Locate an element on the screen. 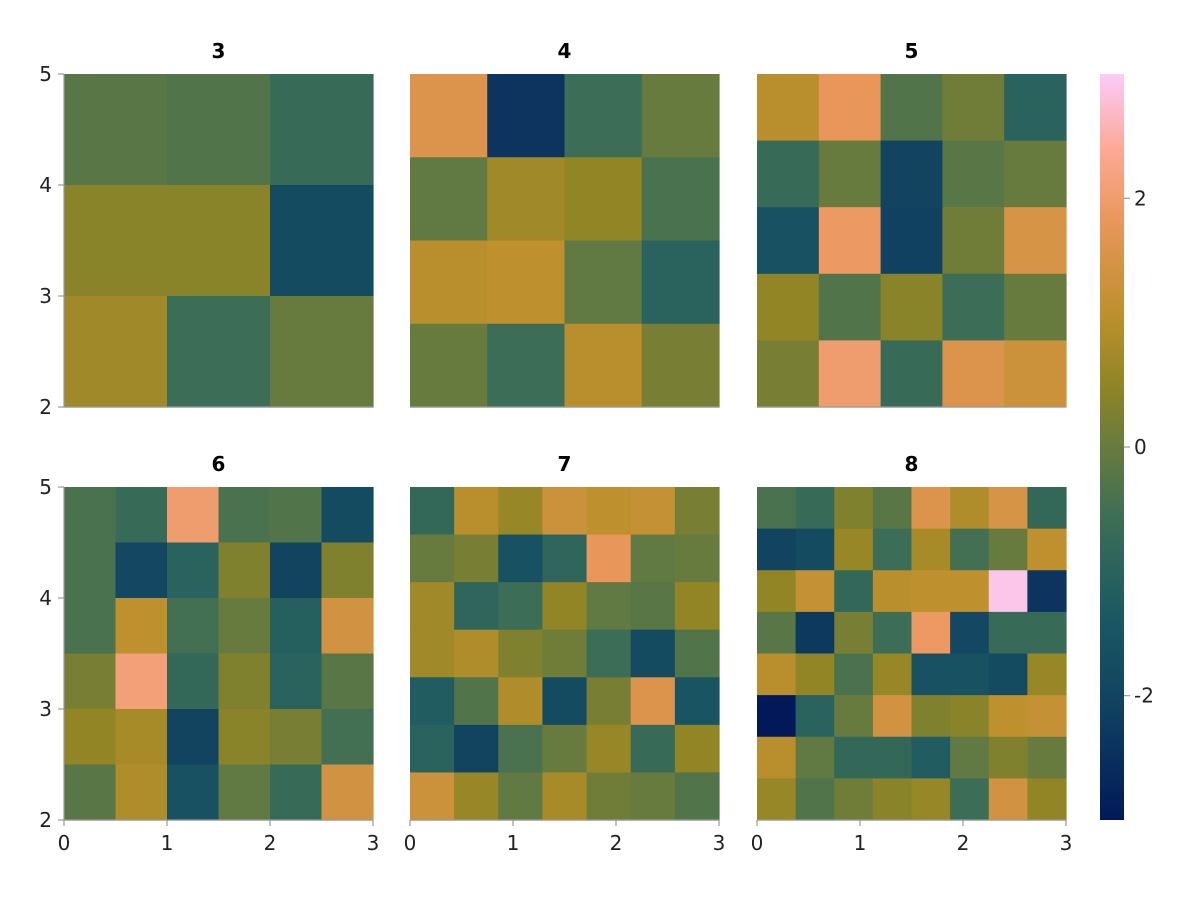  y-tick-label: 3 is located at coordinates (45, 296).